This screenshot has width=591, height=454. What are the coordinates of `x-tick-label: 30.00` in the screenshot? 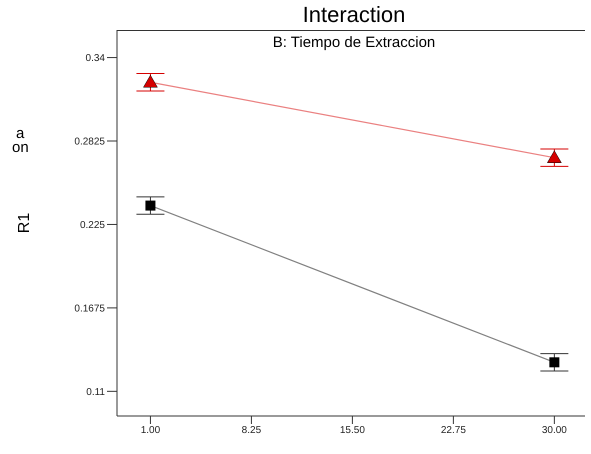 It's located at (555, 430).